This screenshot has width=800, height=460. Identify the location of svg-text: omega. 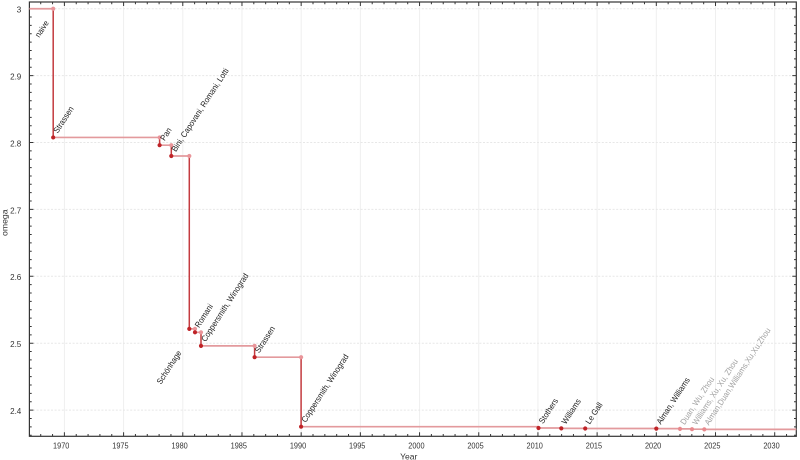
(5, 222).